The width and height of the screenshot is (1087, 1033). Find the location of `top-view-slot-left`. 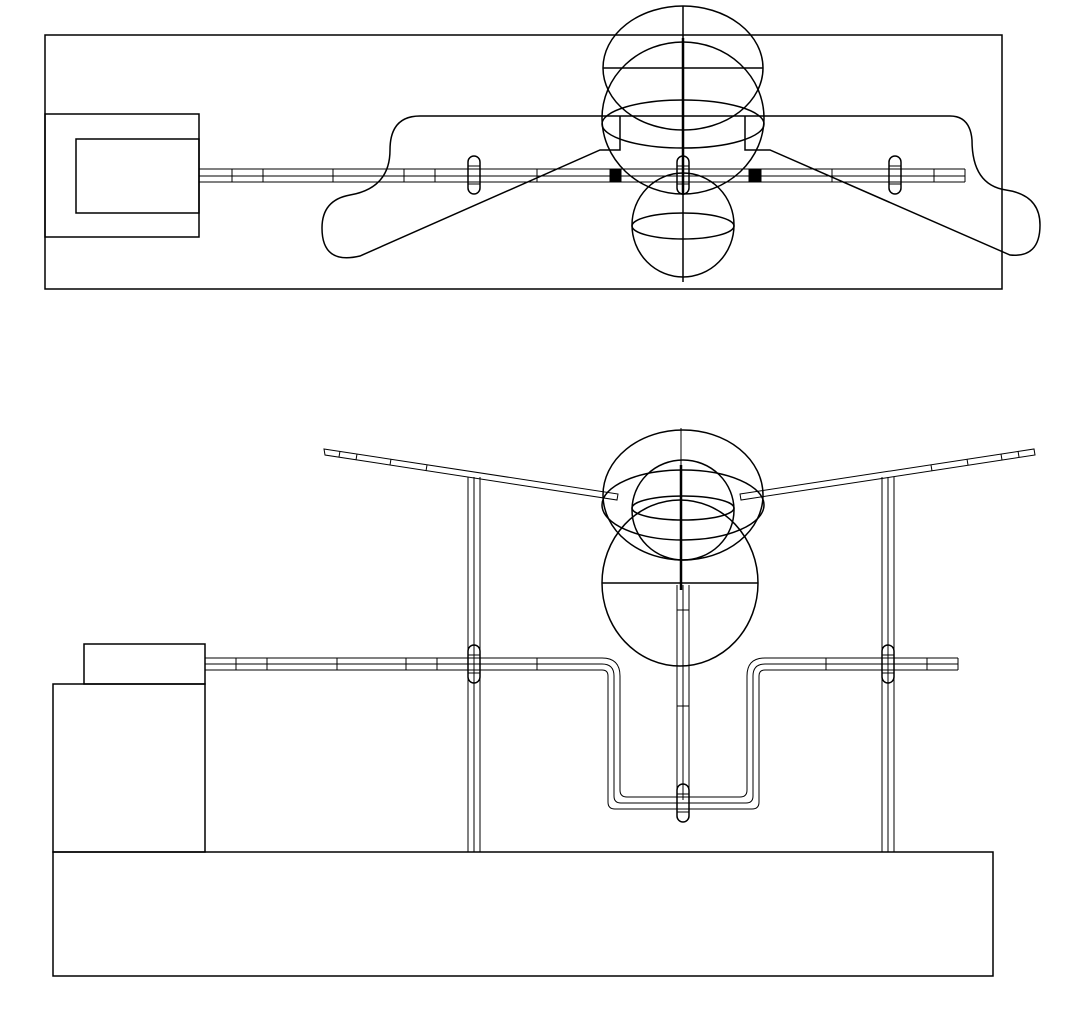

top-view-slot-left is located at coordinates (474, 175).